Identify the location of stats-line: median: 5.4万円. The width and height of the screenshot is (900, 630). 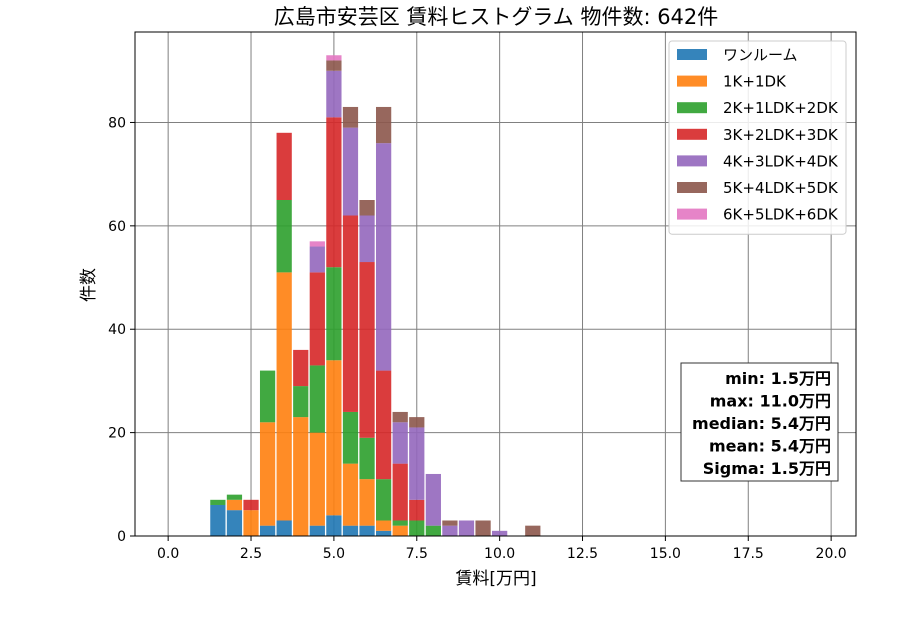
(761, 423).